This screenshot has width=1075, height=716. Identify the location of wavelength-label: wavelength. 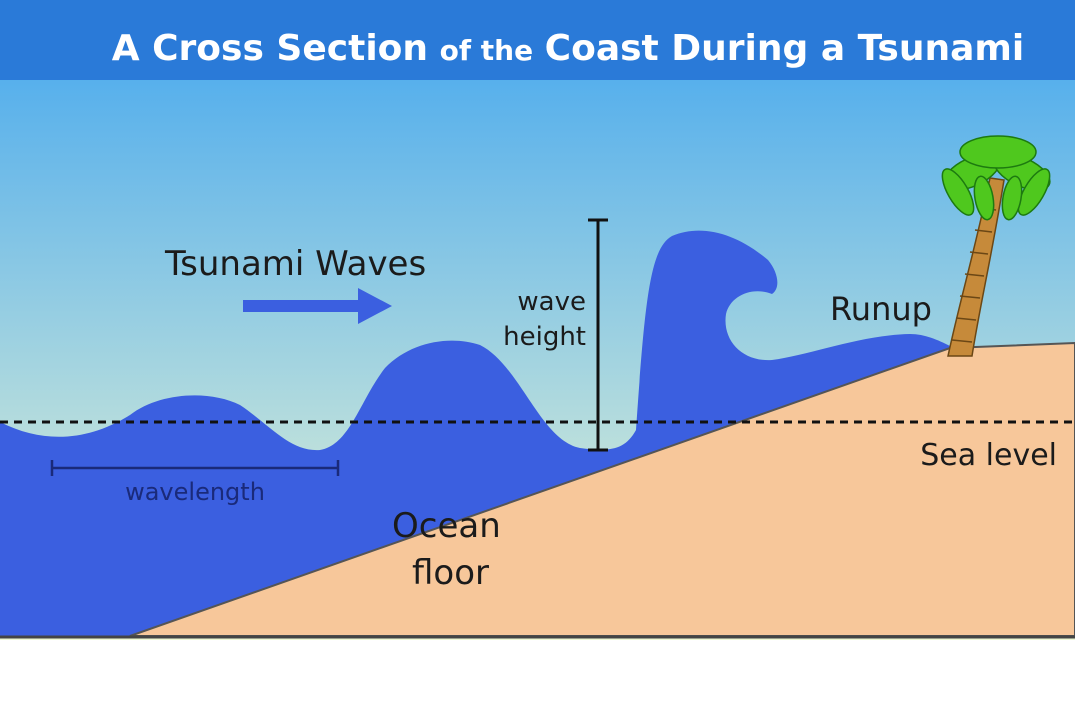
(195, 492).